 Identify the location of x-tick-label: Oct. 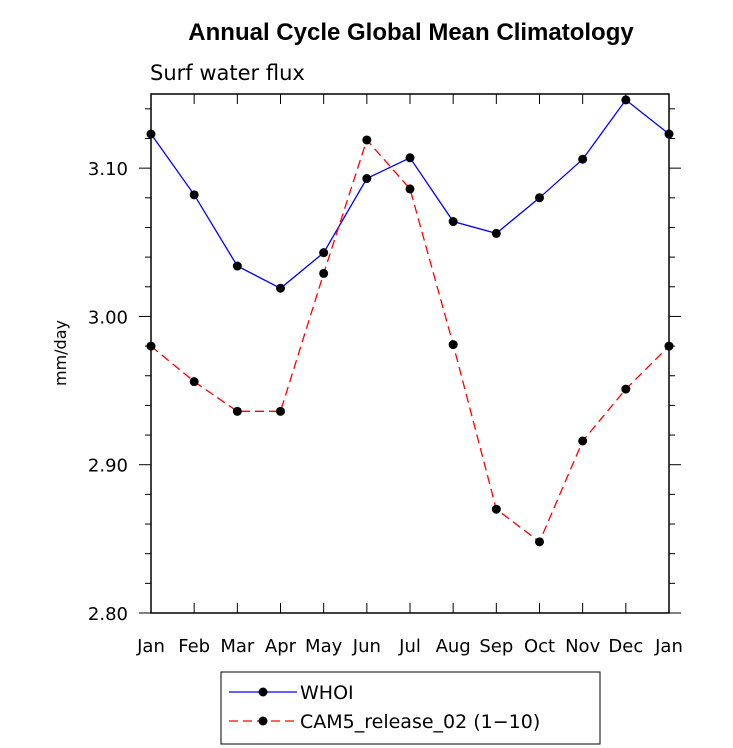
(539, 646).